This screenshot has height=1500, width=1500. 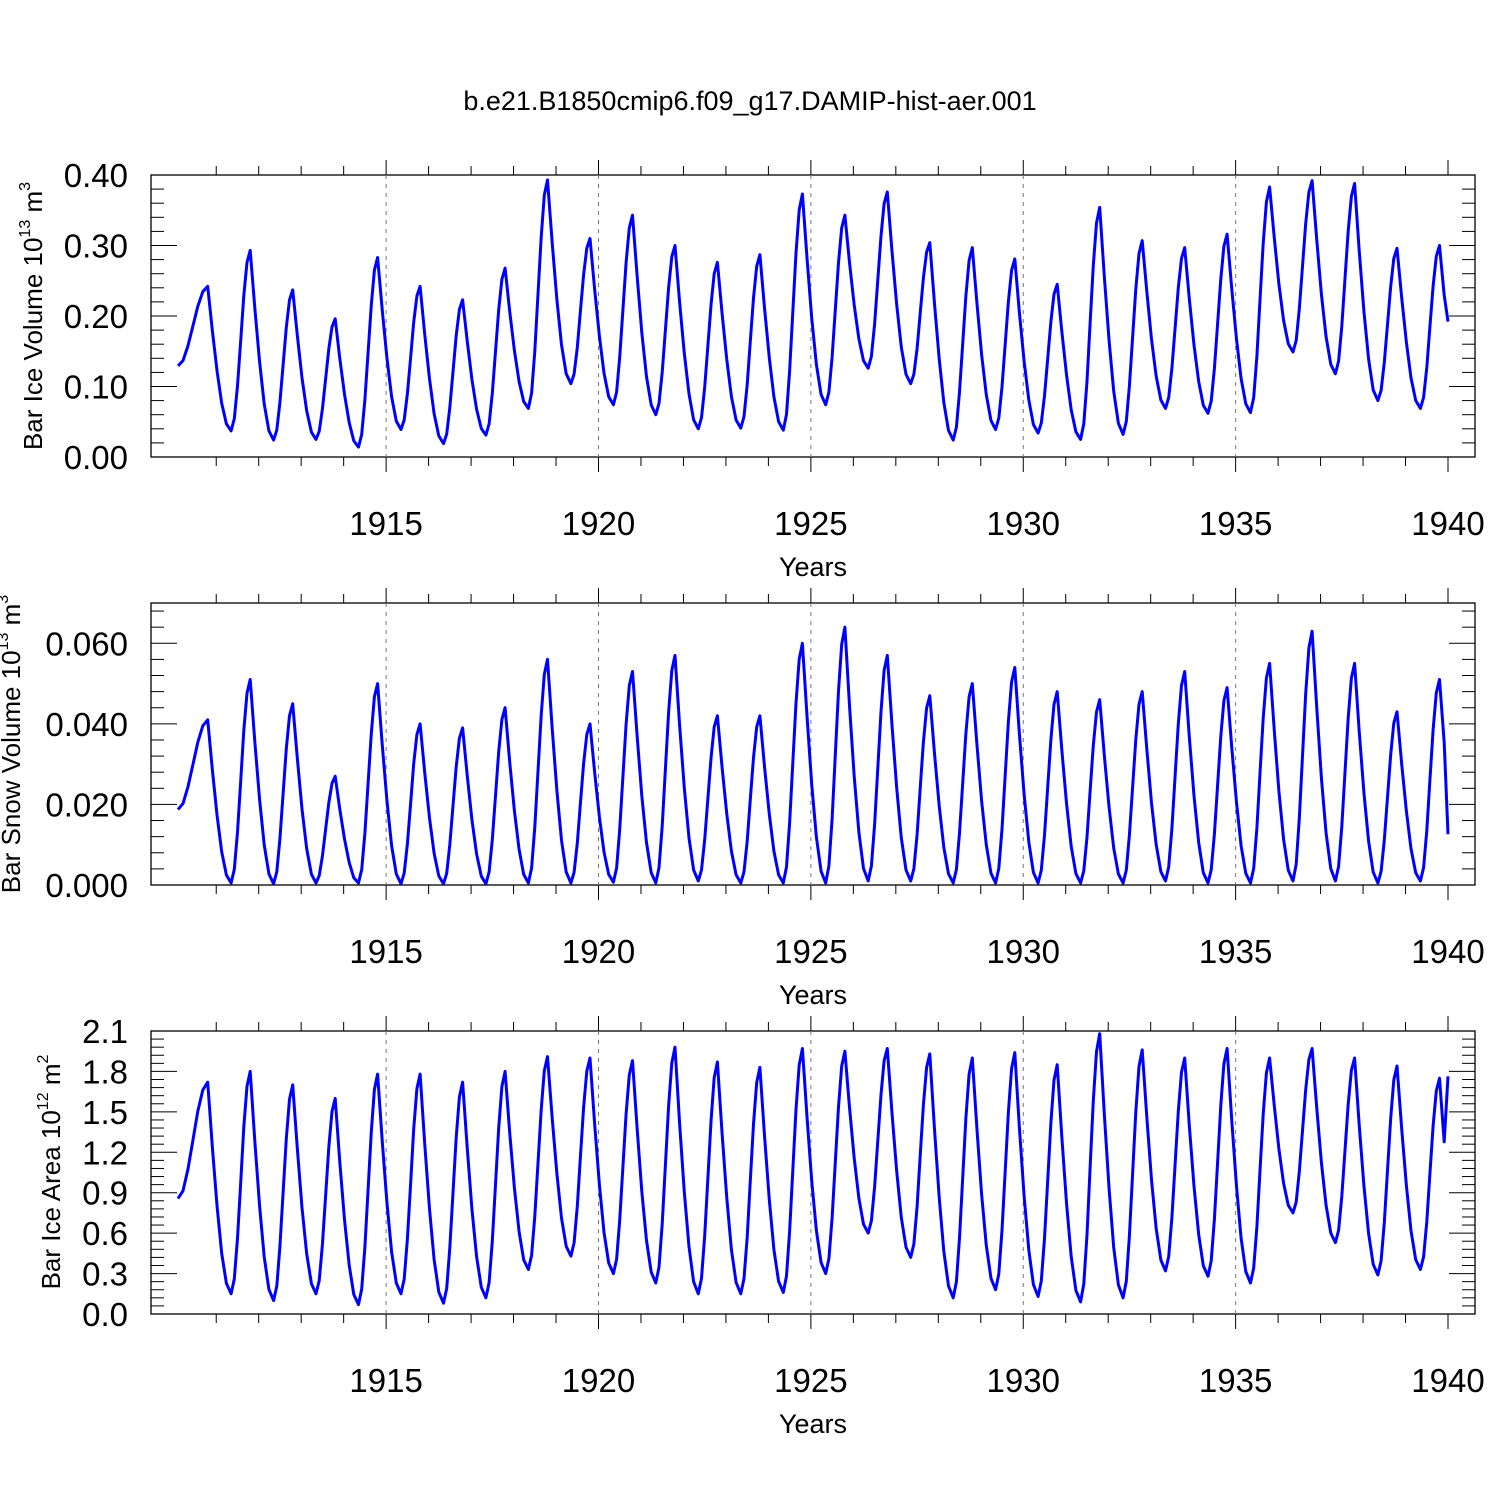 What do you see at coordinates (86, 804) in the screenshot?
I see `y-tick-label: 0.020` at bounding box center [86, 804].